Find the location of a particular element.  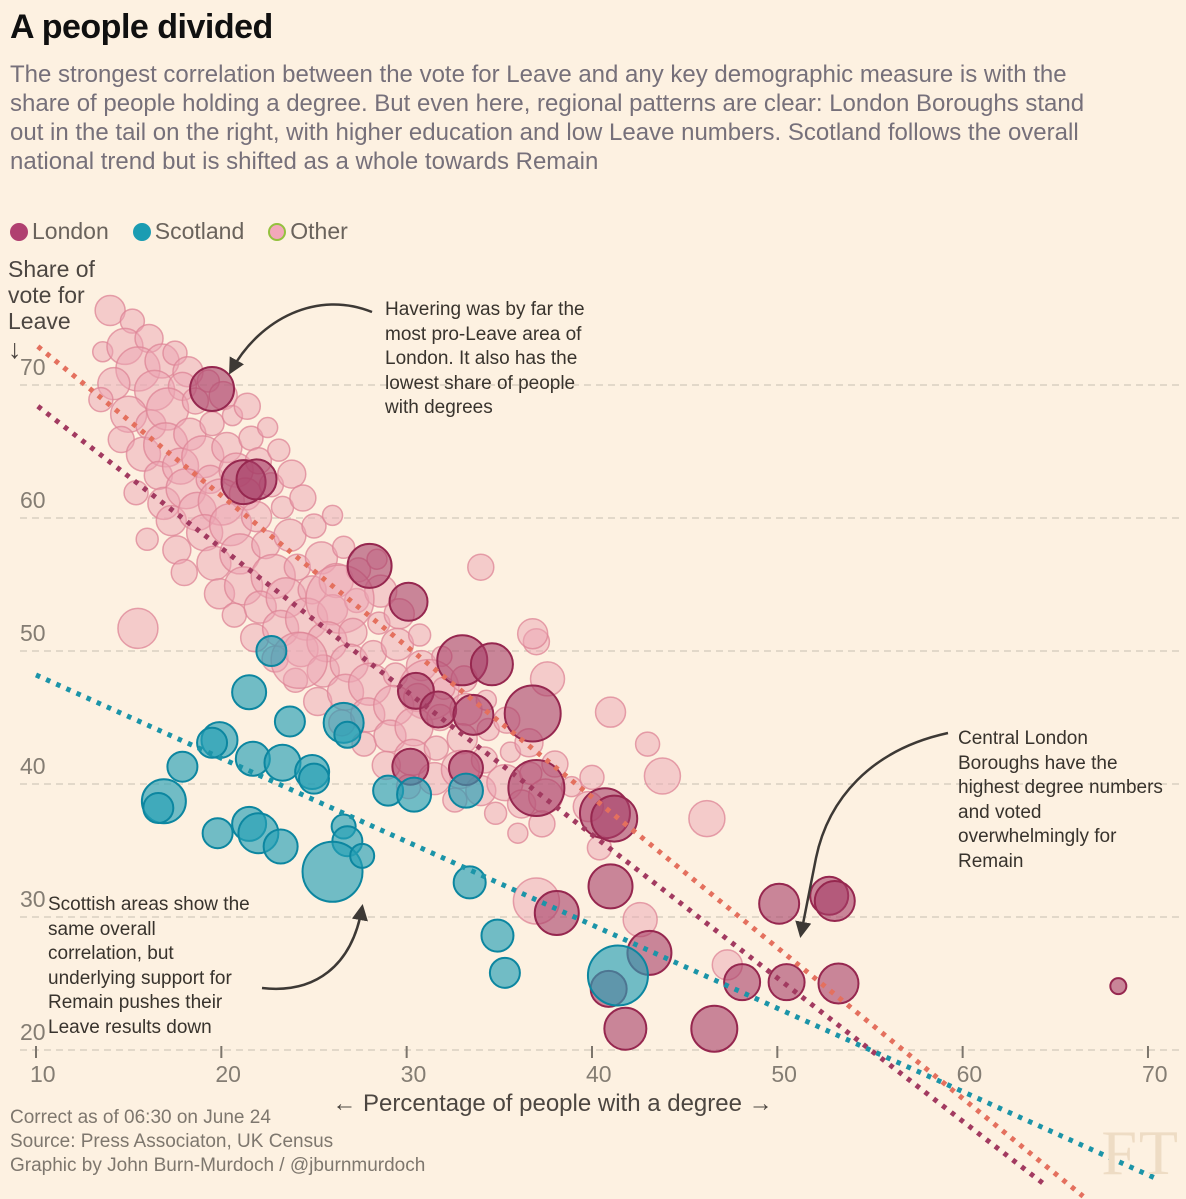

axis-ticks is located at coordinates (592, 1052).